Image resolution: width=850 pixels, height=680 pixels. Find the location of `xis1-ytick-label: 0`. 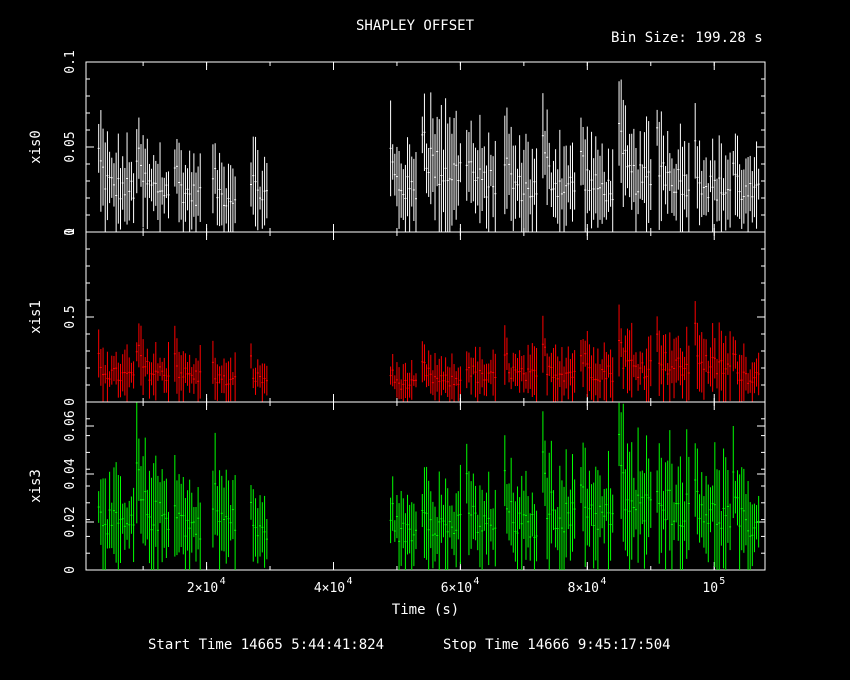

xis1-ytick-label: 0 is located at coordinates (70, 402).